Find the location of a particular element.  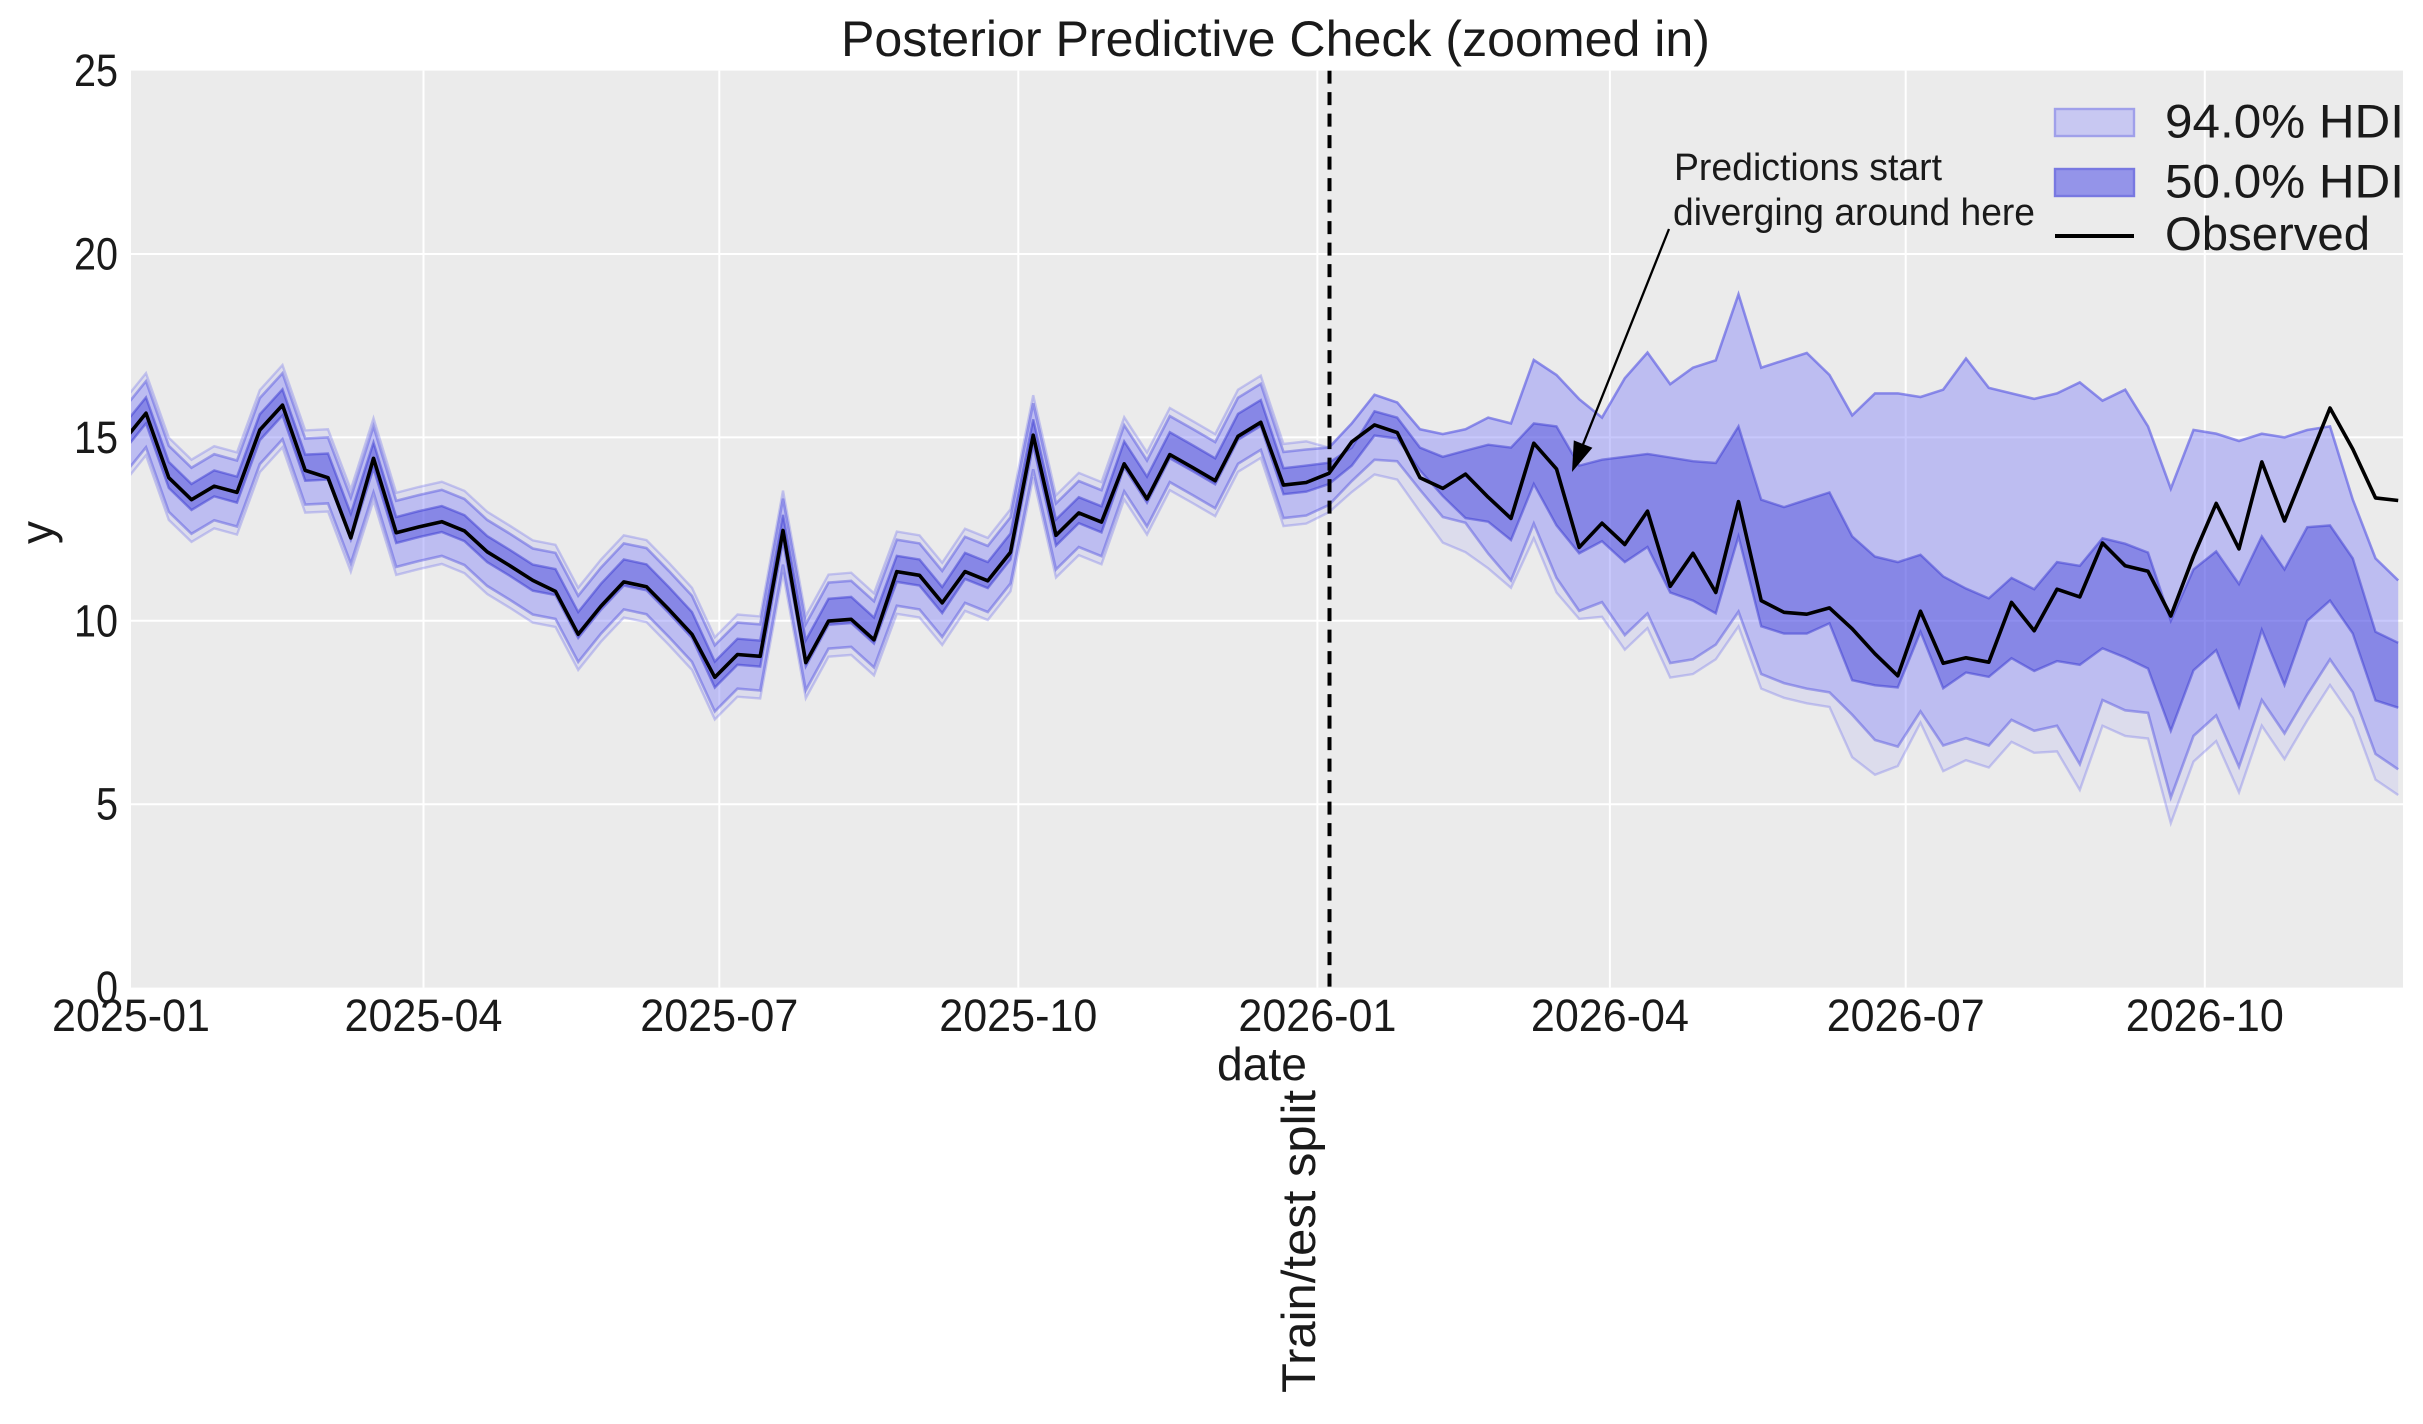

svg-text: date is located at coordinates (1262, 1064).